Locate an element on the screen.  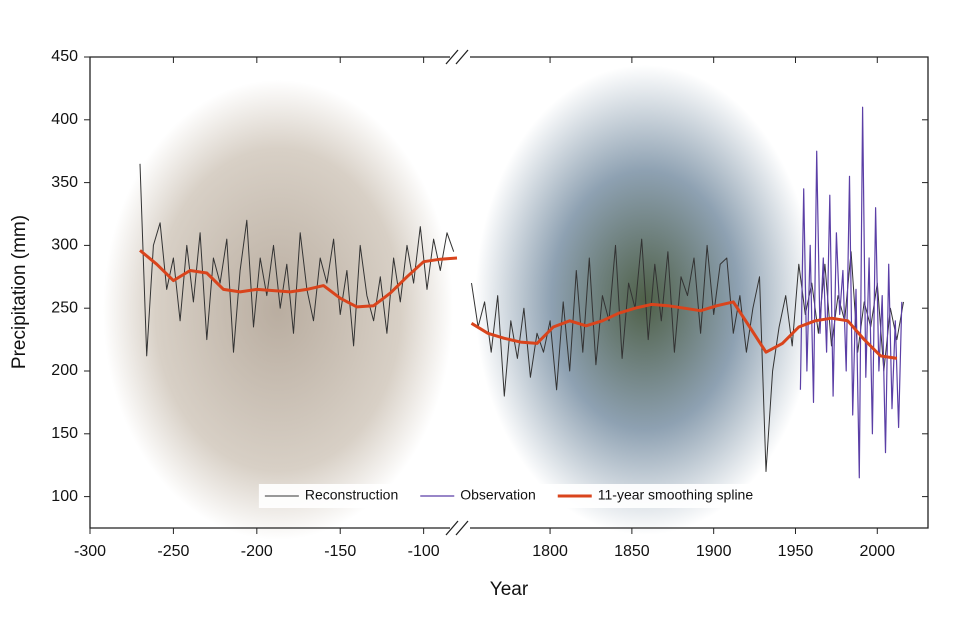
x-tick-label: -250 is located at coordinates (173, 551).